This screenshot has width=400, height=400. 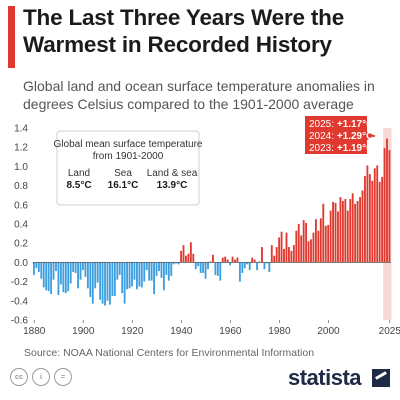 I want to click on bar-1939, so click(x=178, y=263).